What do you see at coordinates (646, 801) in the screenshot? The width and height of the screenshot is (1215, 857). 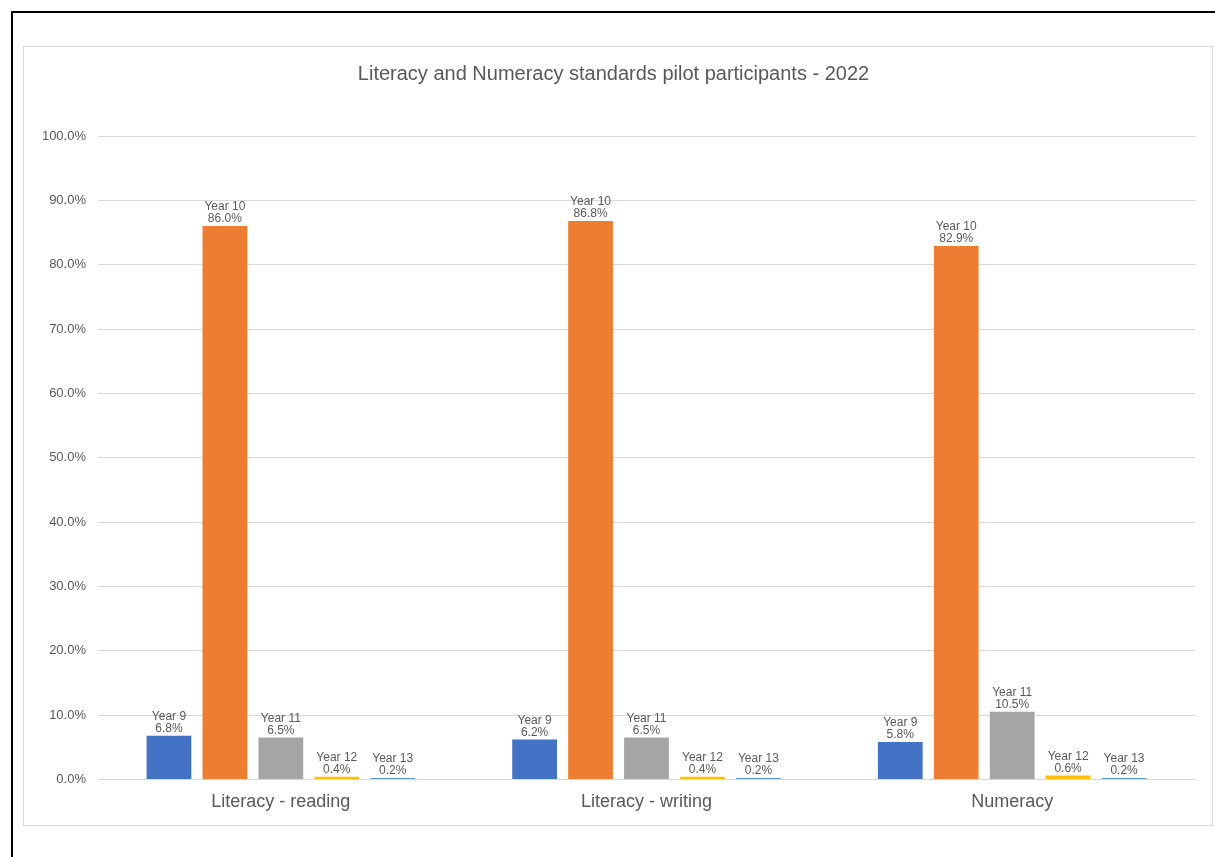 I see `x-tick-label: Literacy - writing` at bounding box center [646, 801].